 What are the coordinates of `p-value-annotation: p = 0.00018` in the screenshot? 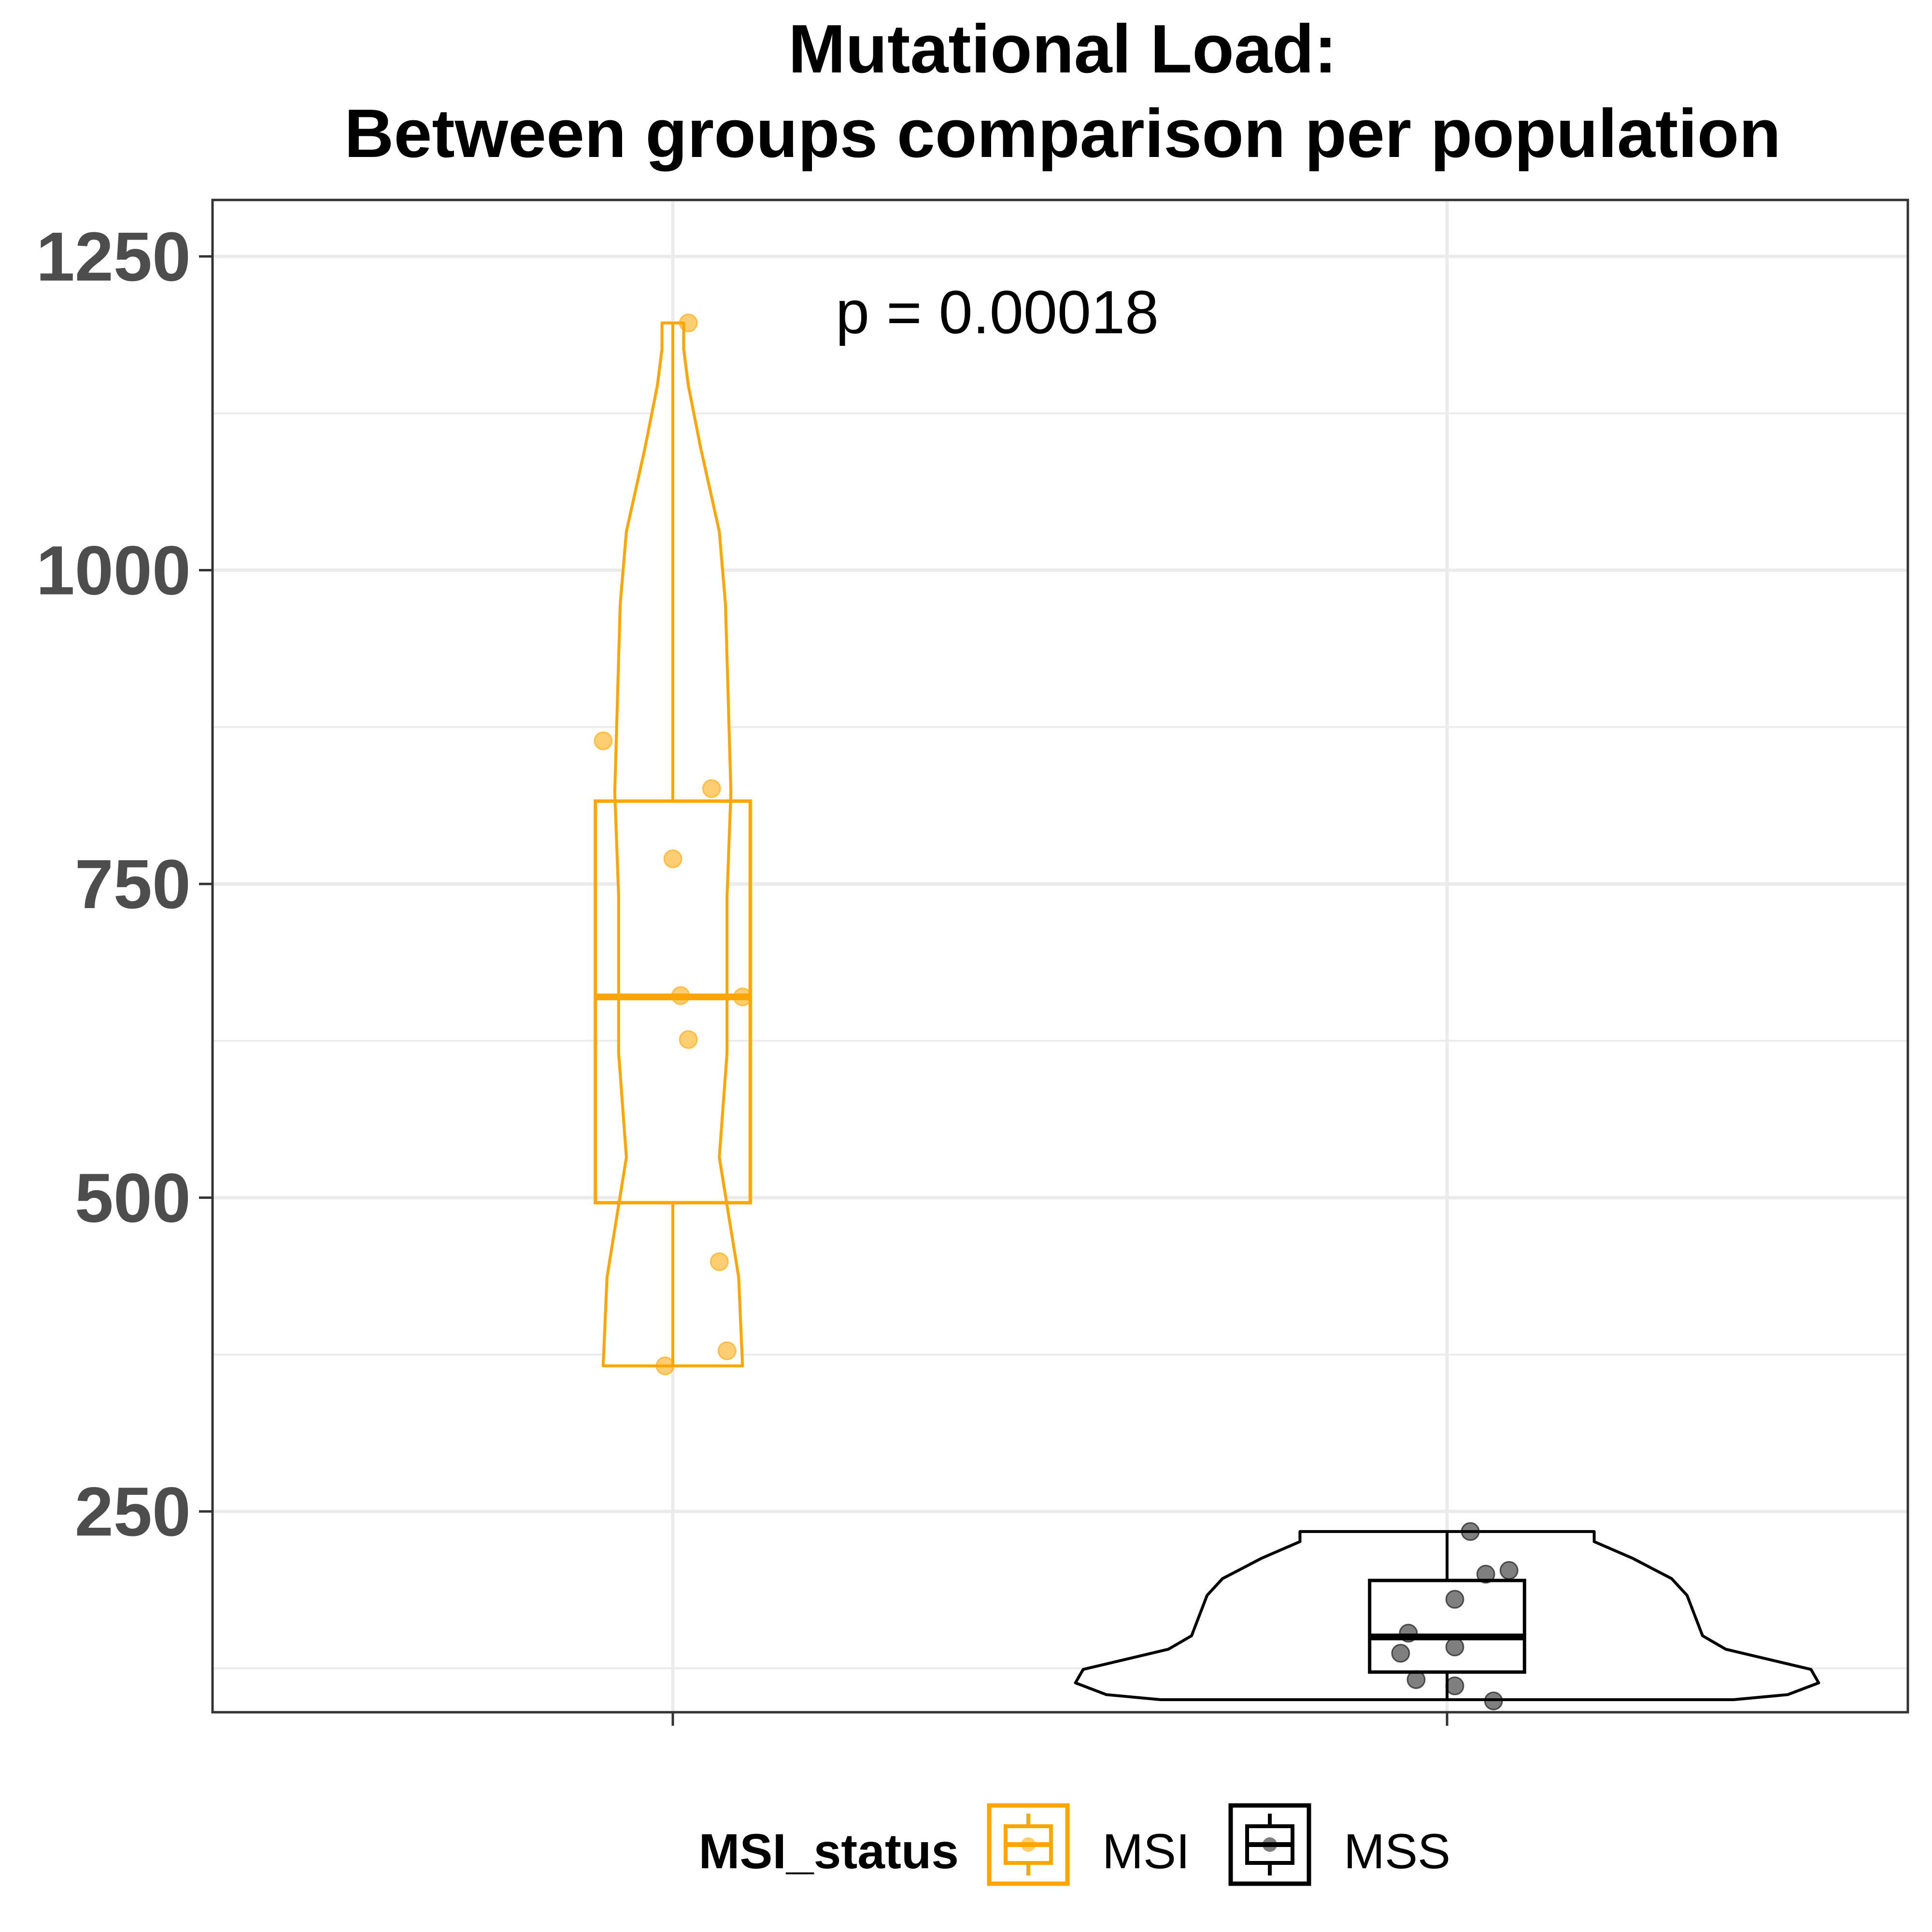 It's located at (997, 312).